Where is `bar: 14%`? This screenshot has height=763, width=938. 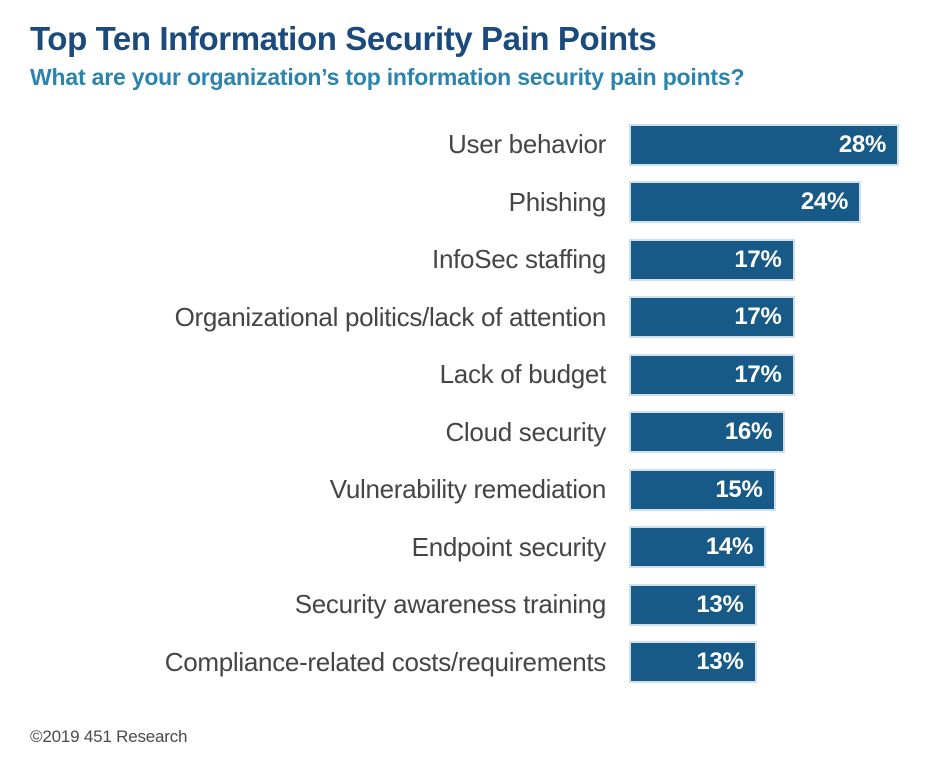
bar: 14% is located at coordinates (697, 547).